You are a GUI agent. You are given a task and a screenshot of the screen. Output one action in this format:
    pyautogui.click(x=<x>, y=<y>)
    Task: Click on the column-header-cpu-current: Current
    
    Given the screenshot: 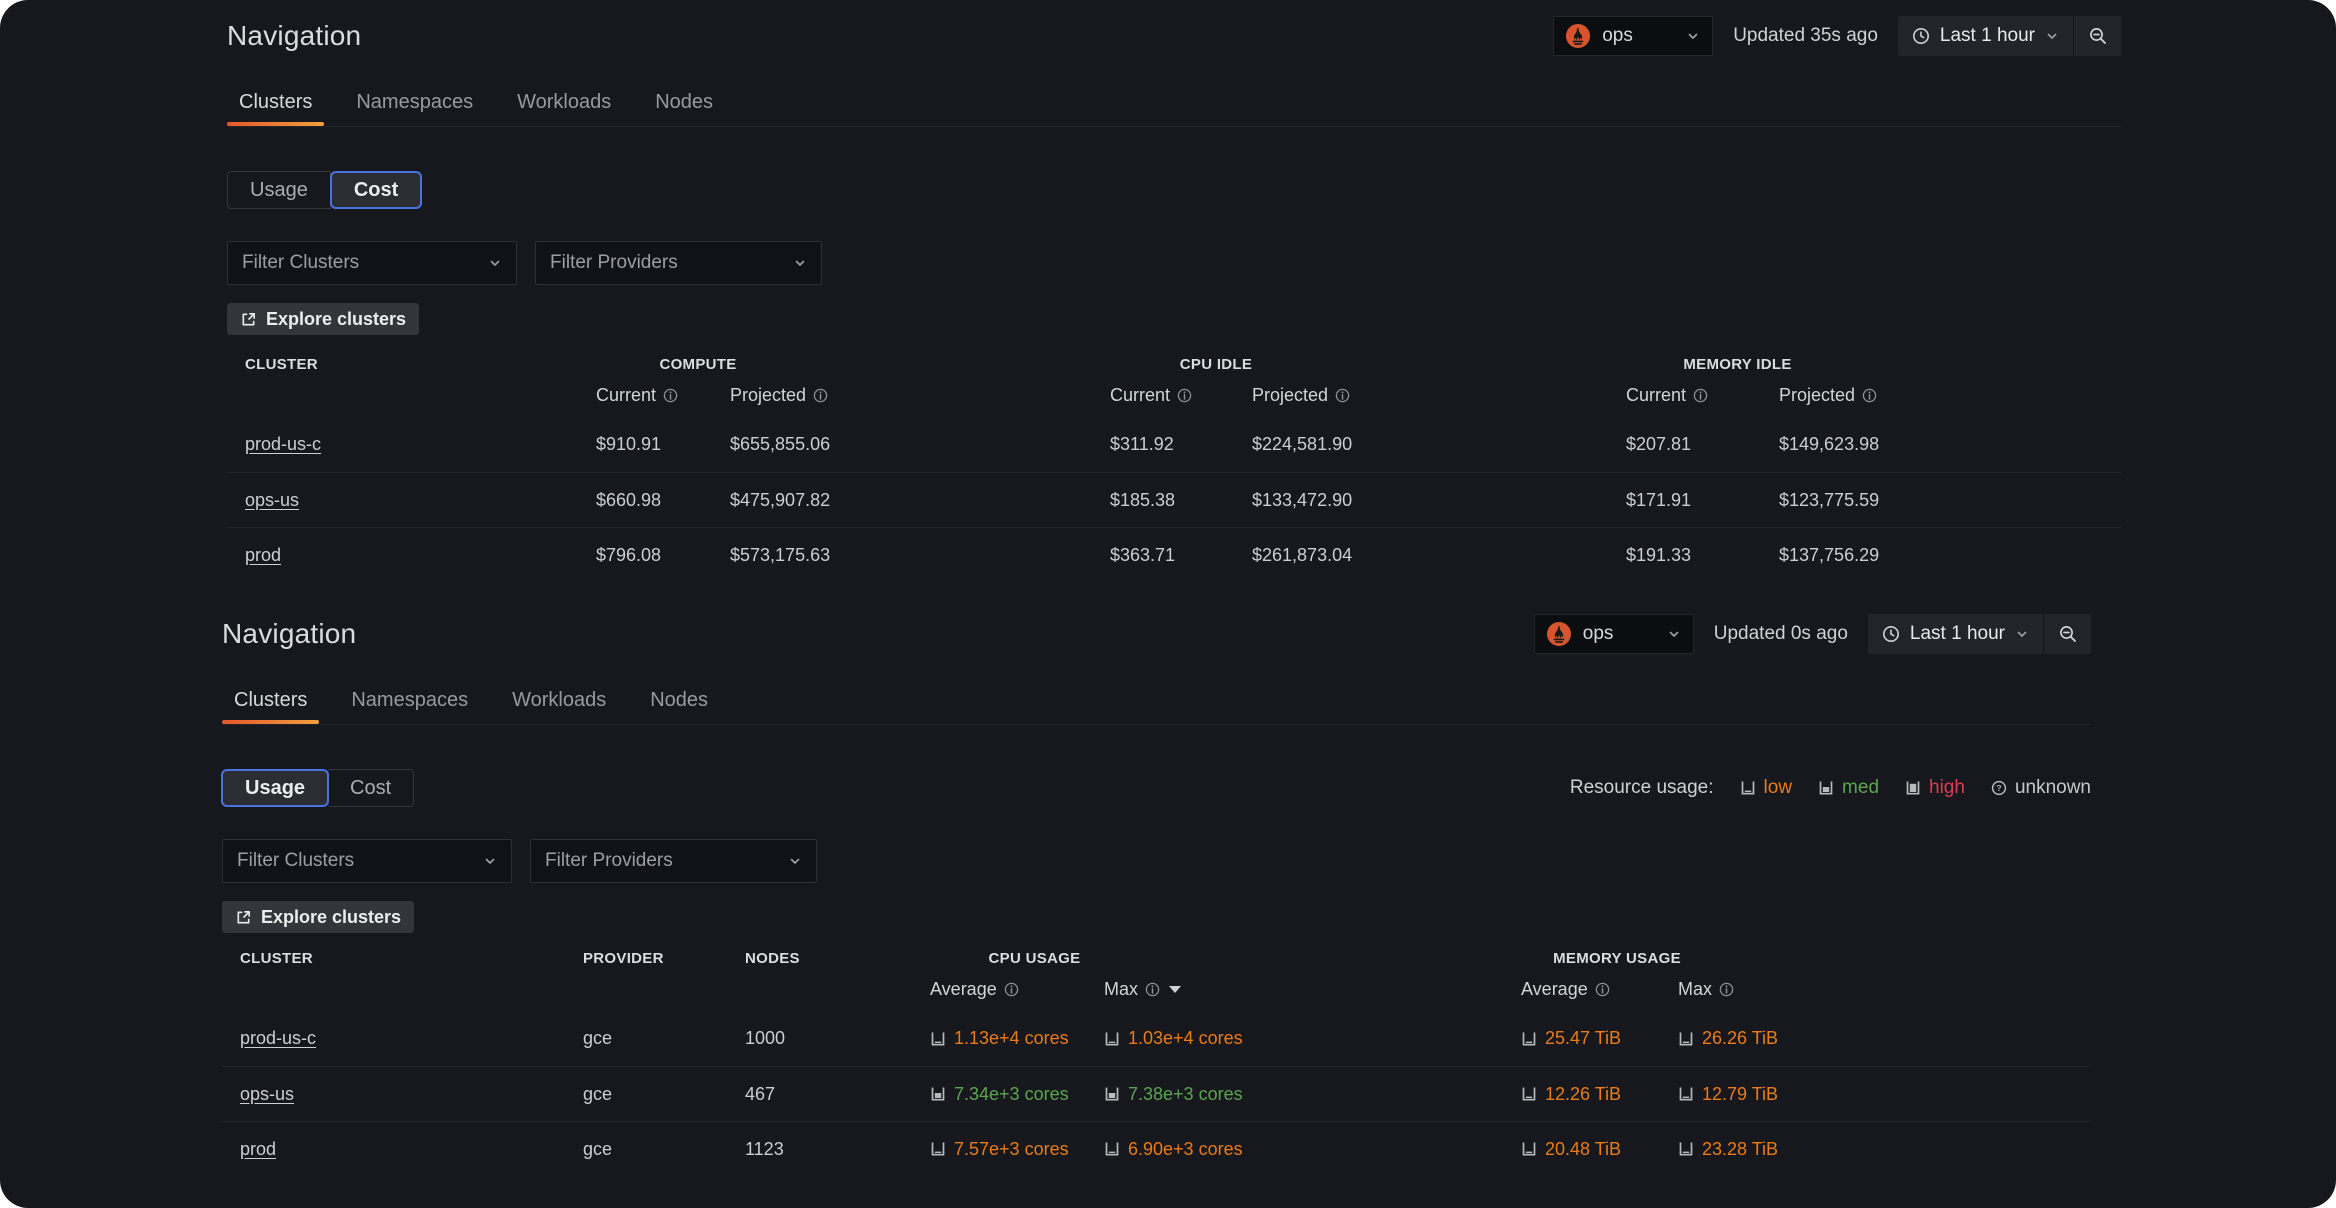 What is the action you would take?
    pyautogui.click(x=1181, y=395)
    